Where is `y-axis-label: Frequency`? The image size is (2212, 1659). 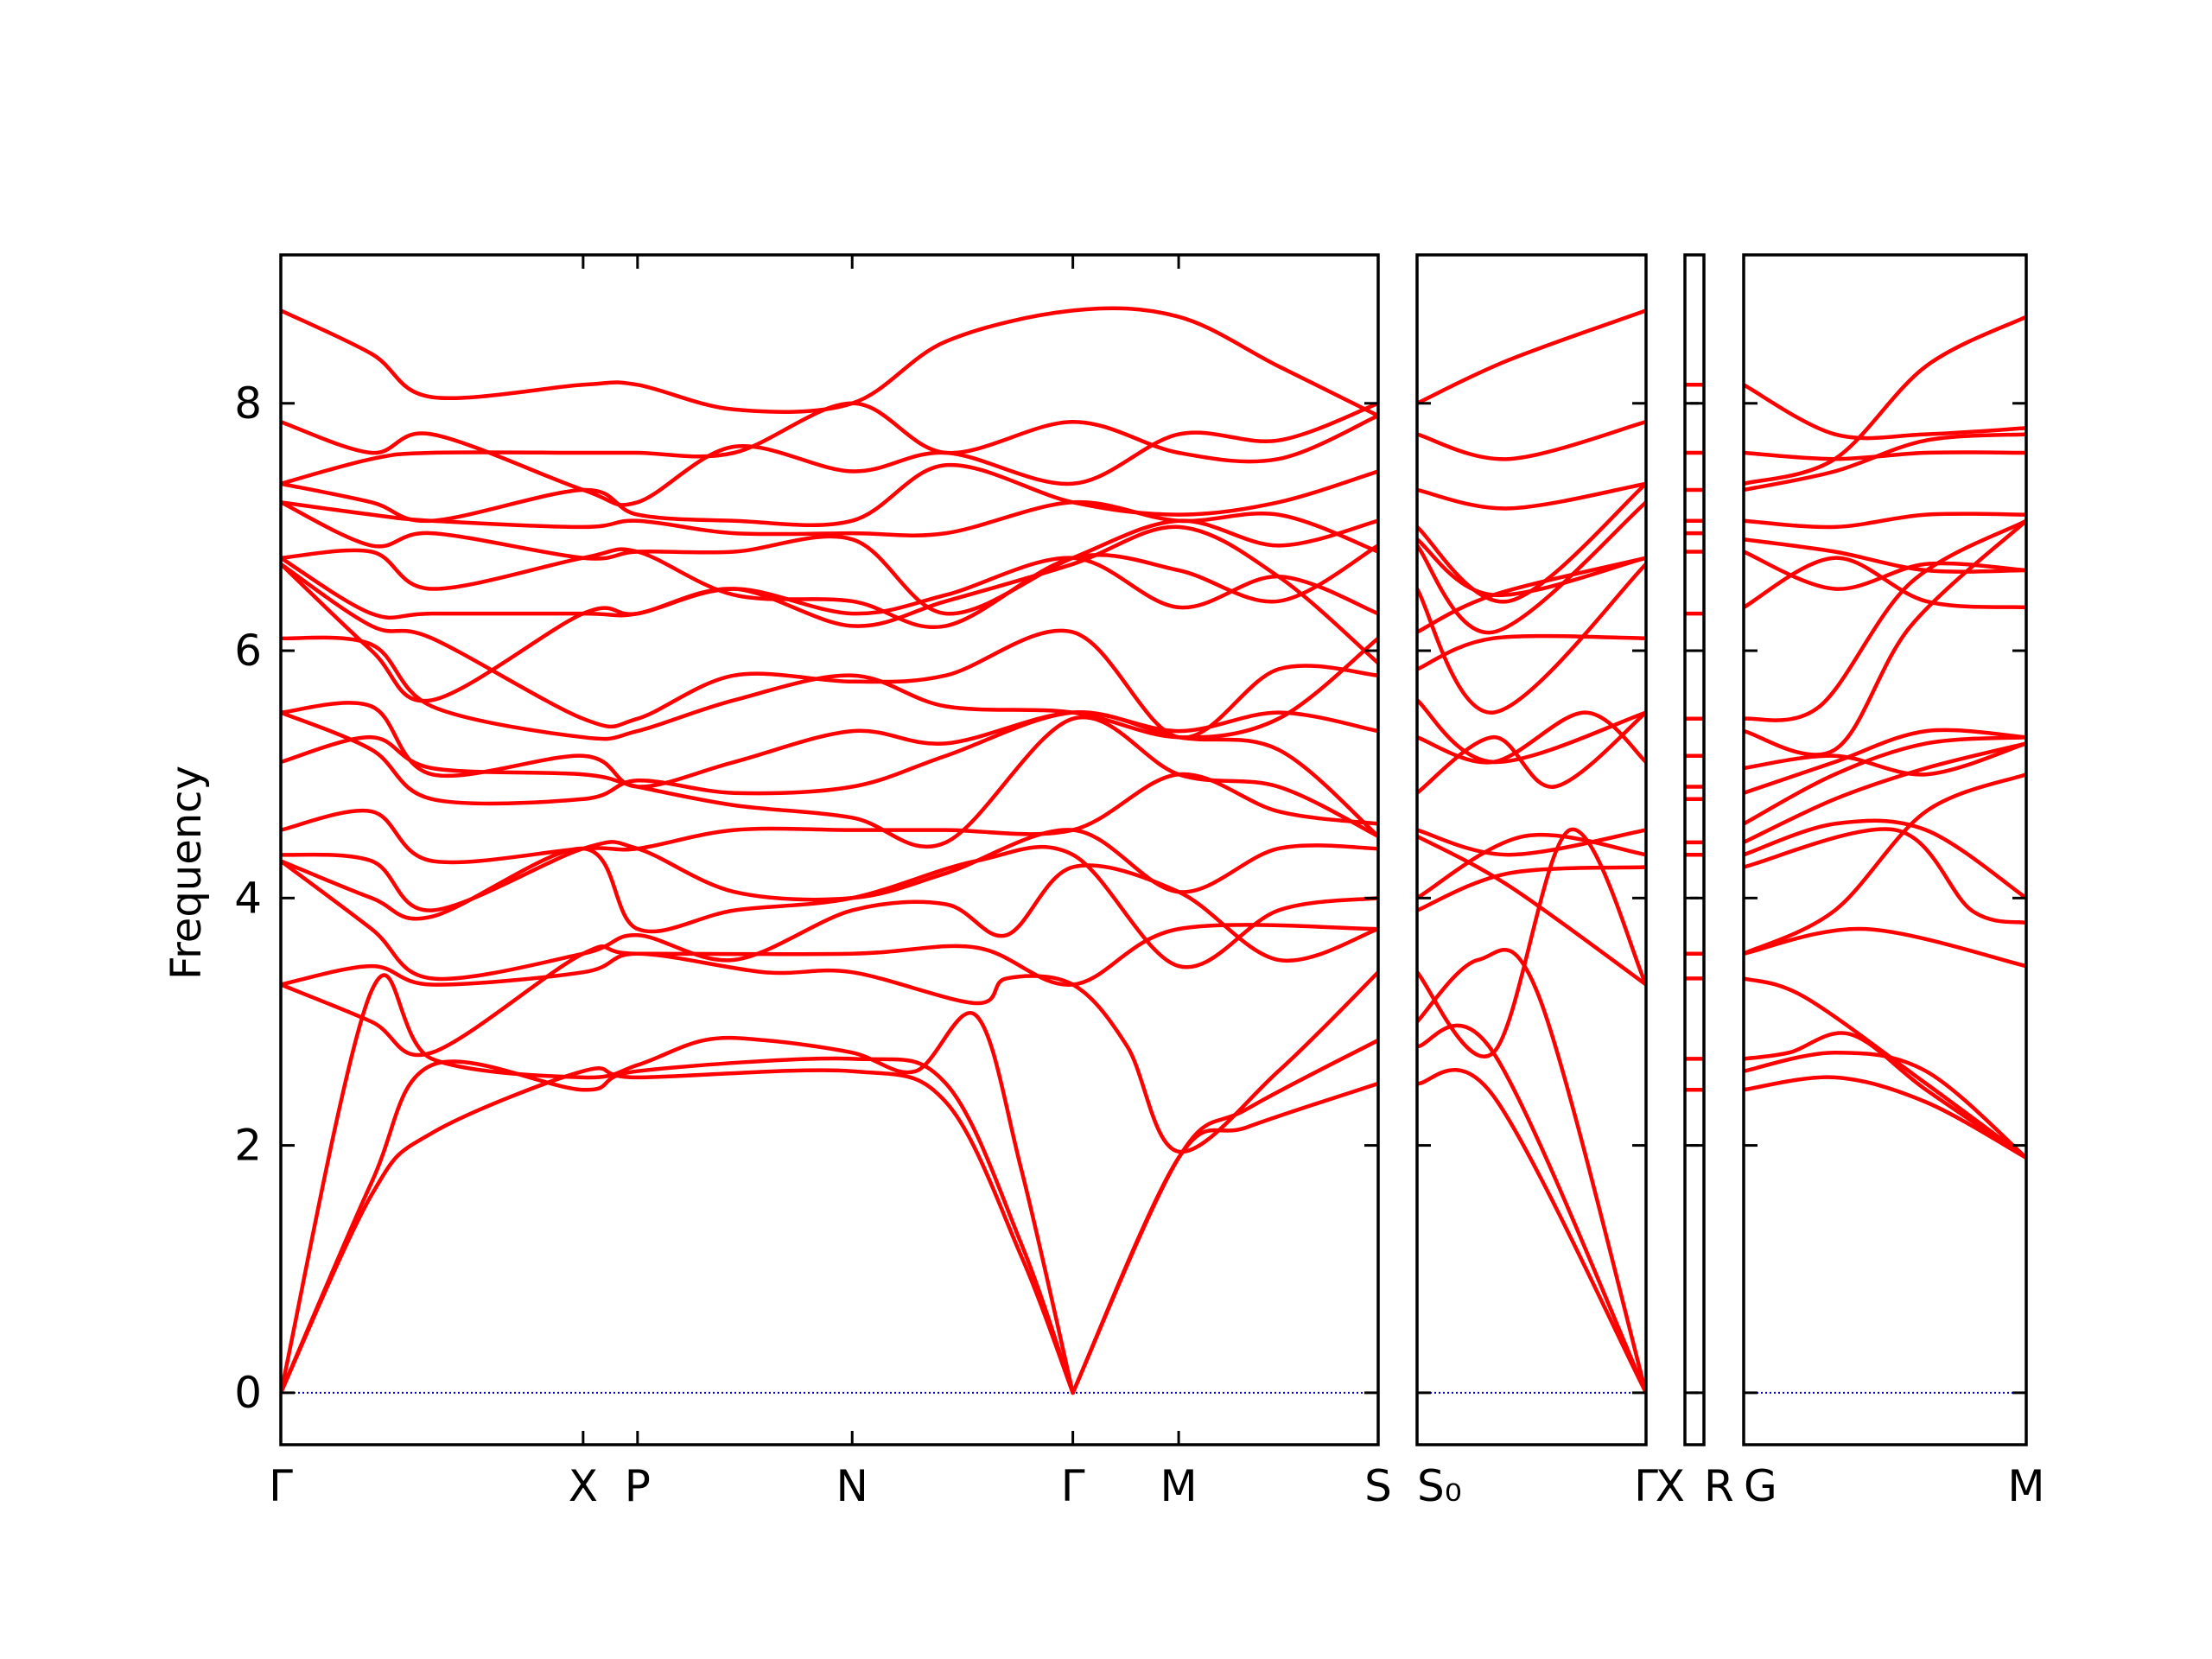 y-axis-label: Frequency is located at coordinates (186, 873).